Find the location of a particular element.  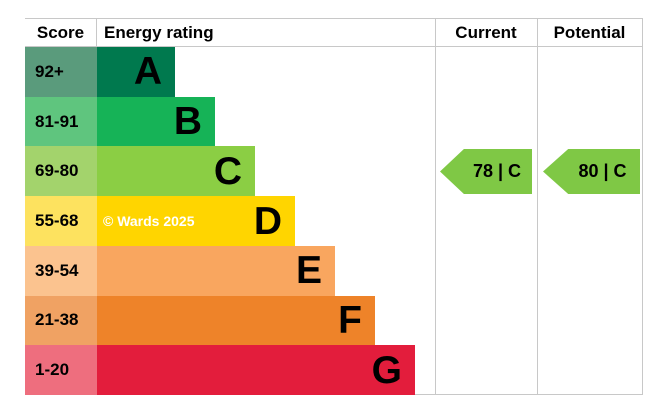

score-range-a: 92+ is located at coordinates (61, 72).